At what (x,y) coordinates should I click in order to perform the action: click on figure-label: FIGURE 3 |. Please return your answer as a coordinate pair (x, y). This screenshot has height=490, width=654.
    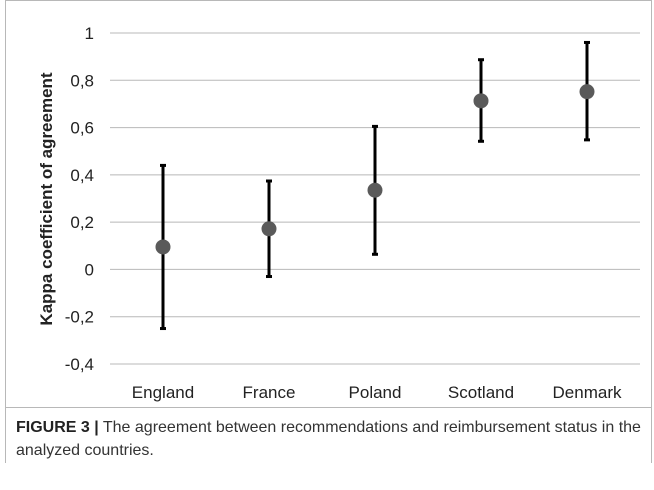
    Looking at the image, I should click on (57, 427).